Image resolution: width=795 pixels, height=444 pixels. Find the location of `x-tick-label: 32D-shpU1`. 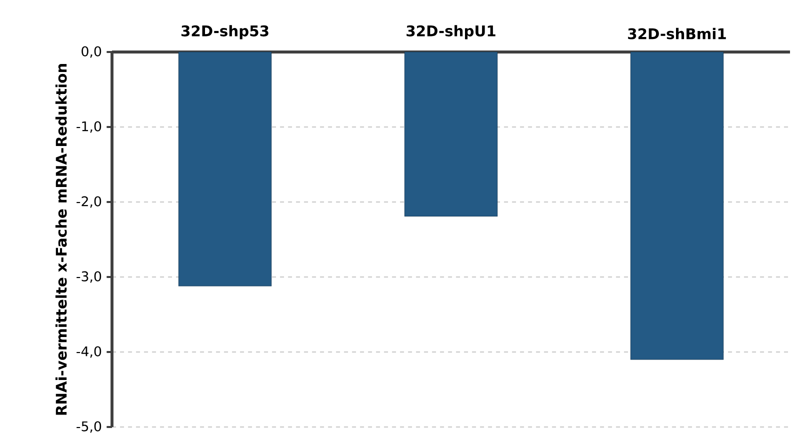

x-tick-label: 32D-shpU1 is located at coordinates (451, 32).